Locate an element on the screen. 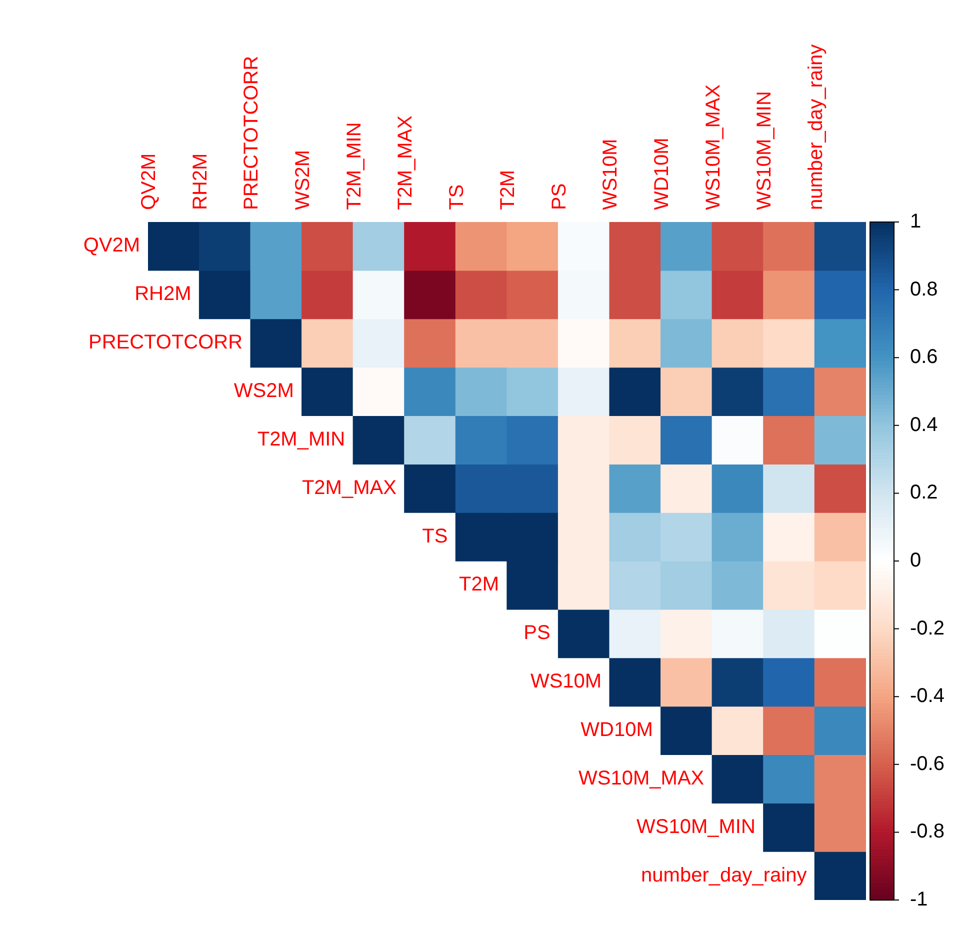 The width and height of the screenshot is (956, 948). color-bar-label: 0.6 is located at coordinates (924, 357).